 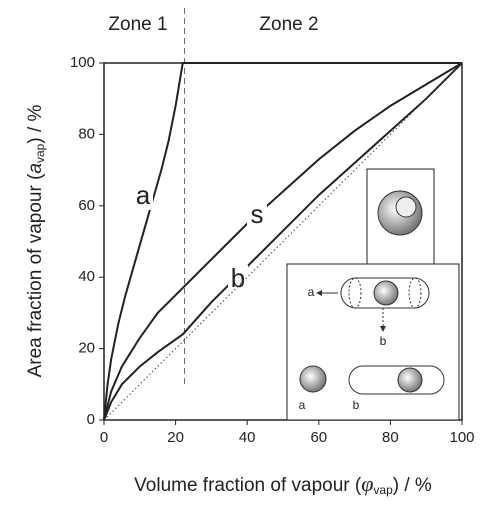 I want to click on curve-label: a, so click(x=143, y=195).